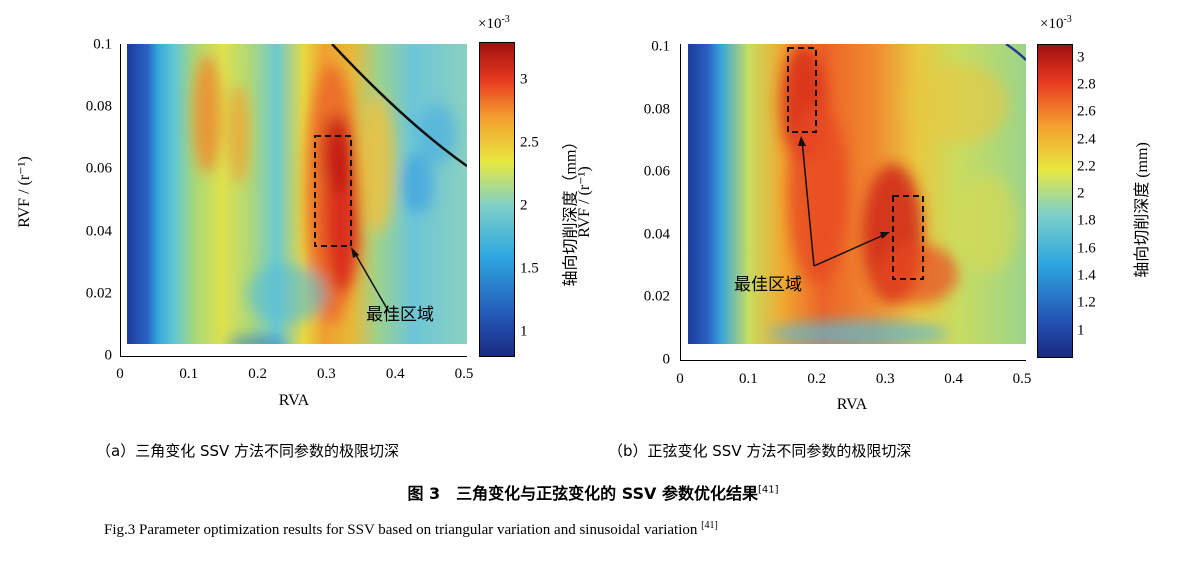 The height and width of the screenshot is (566, 1186). I want to click on y-axis-b, so click(680, 202).